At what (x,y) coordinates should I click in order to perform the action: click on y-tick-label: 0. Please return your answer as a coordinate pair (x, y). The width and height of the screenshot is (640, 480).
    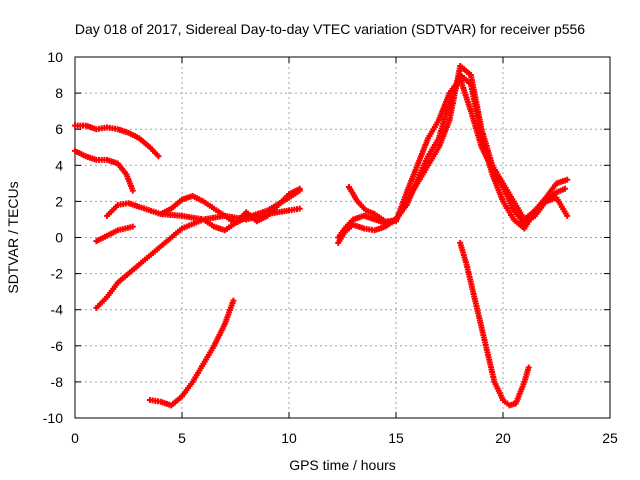
    Looking at the image, I should click on (59, 238).